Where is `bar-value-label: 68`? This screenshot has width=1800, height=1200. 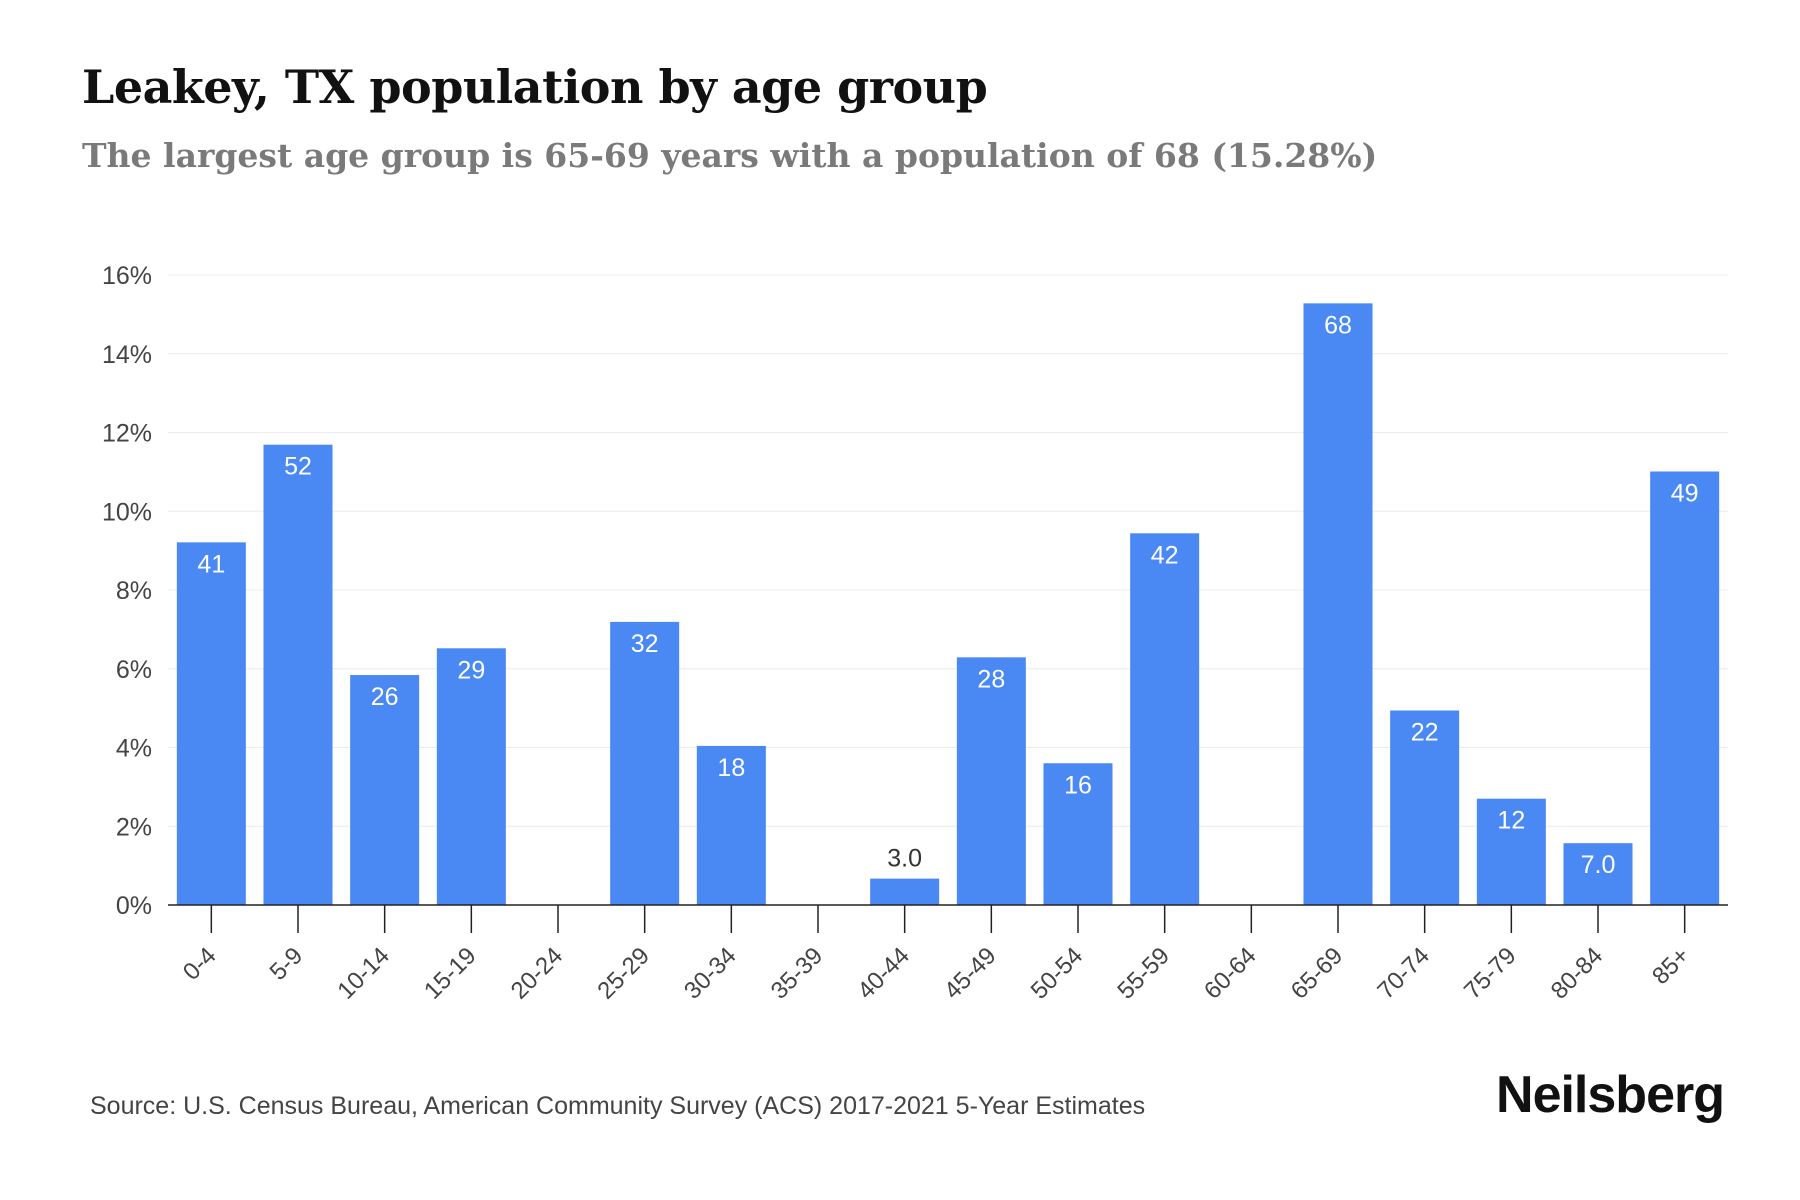
bar-value-label: 68 is located at coordinates (1338, 325).